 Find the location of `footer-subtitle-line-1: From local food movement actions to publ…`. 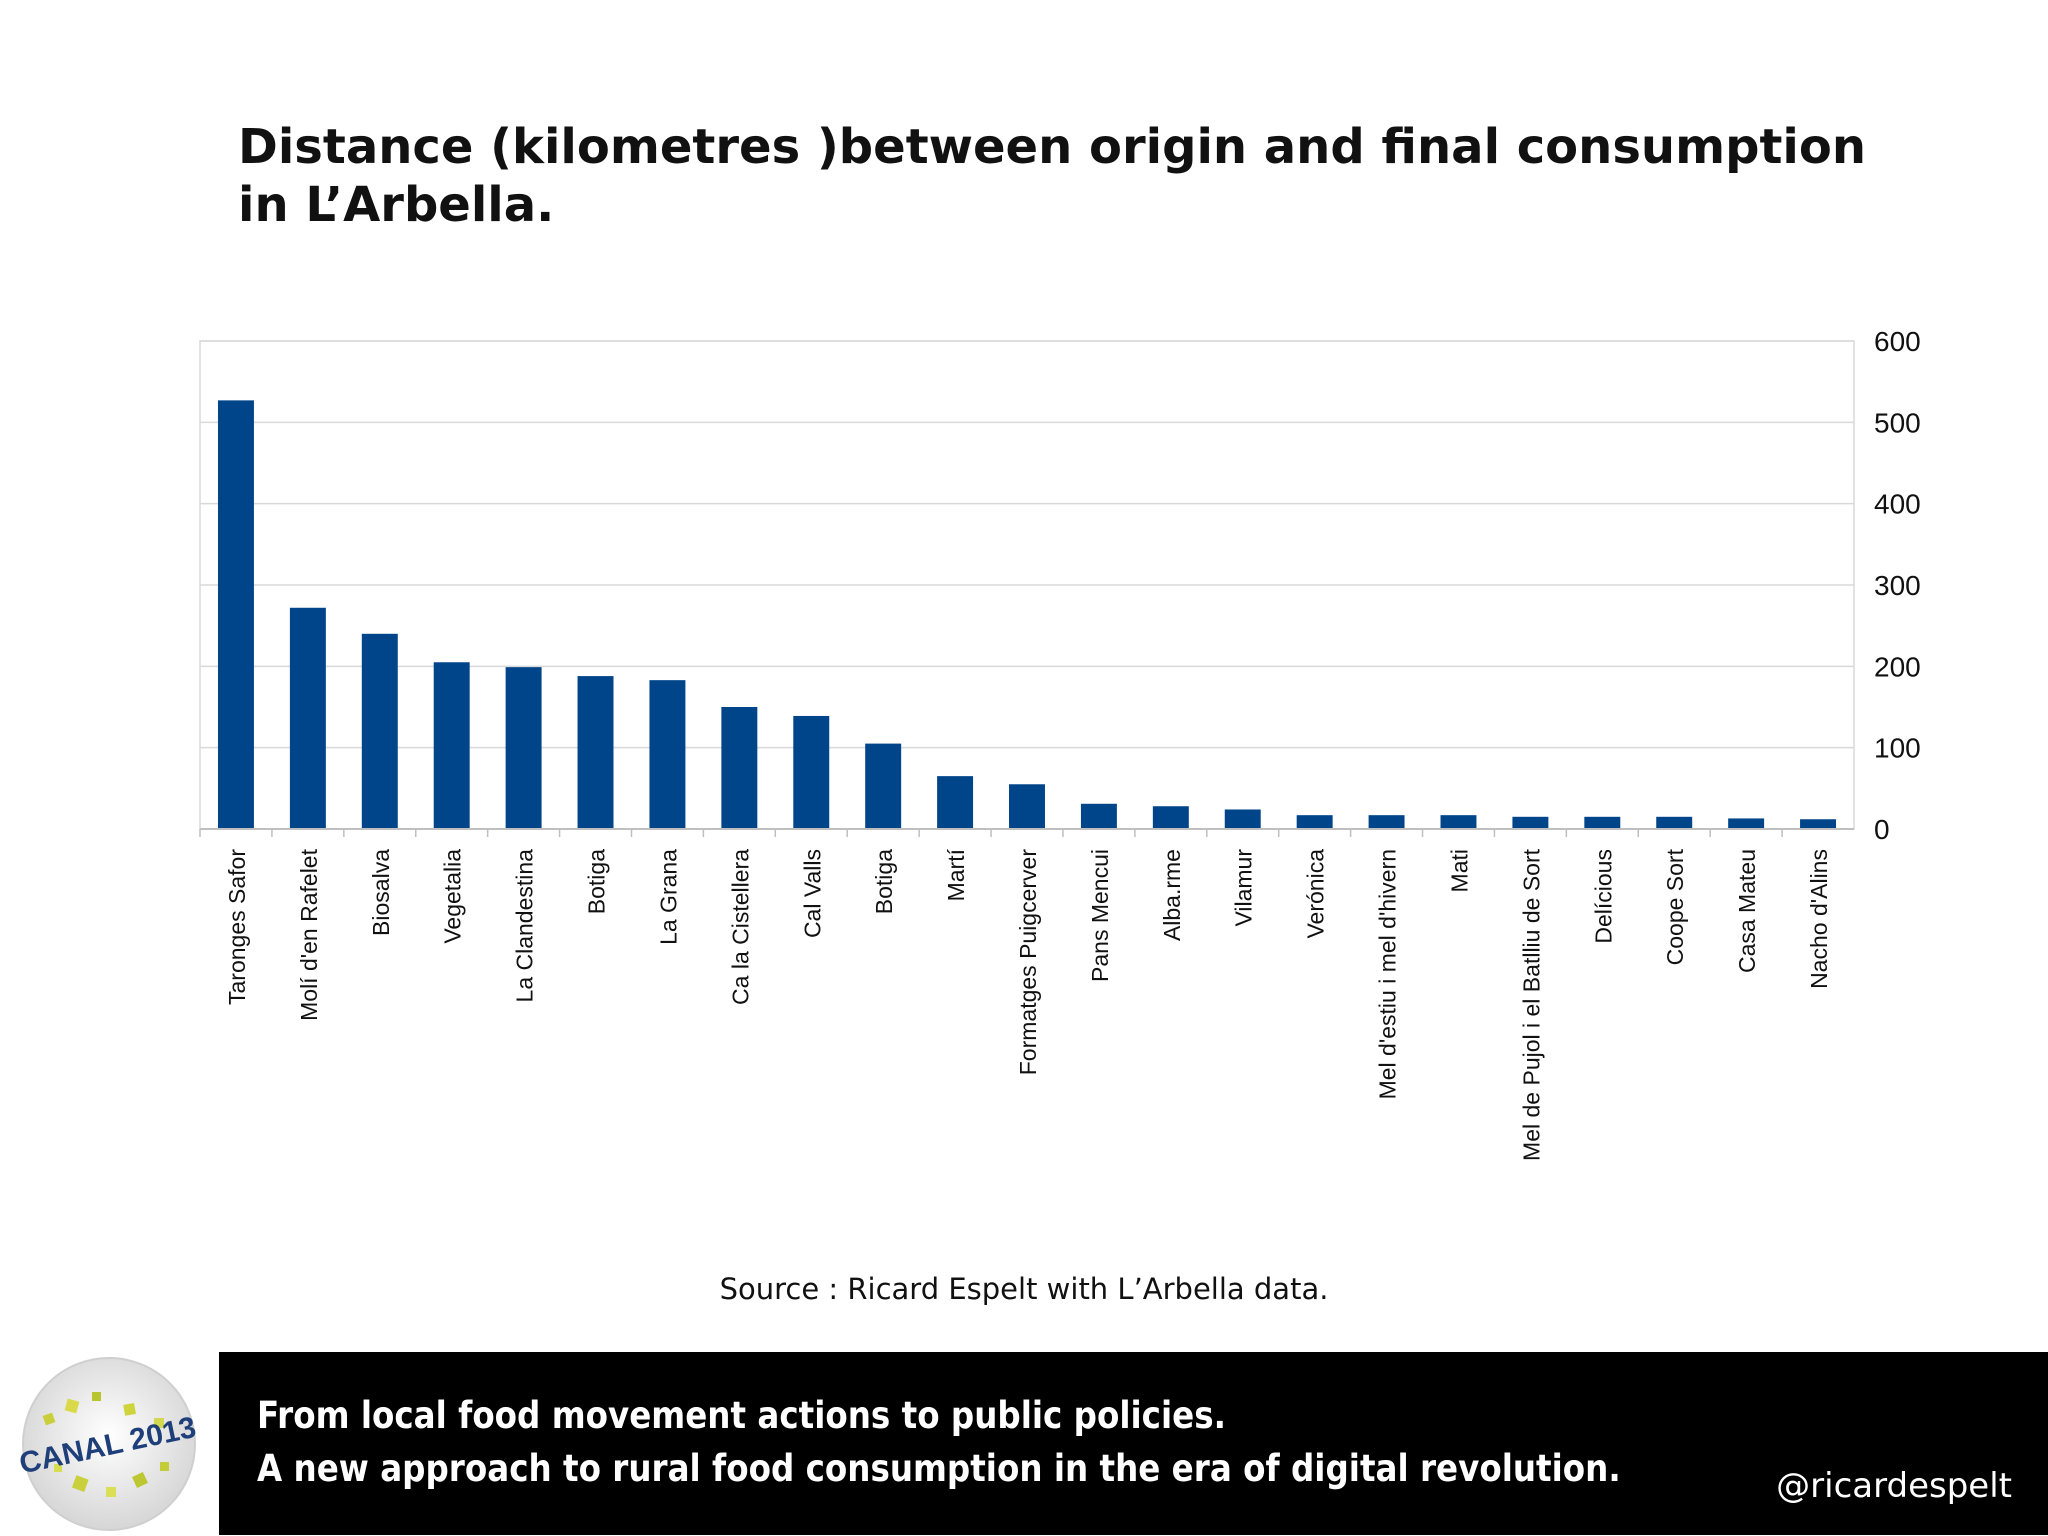

footer-subtitle-line-1: From local food movement actions to publ… is located at coordinates (741, 1415).